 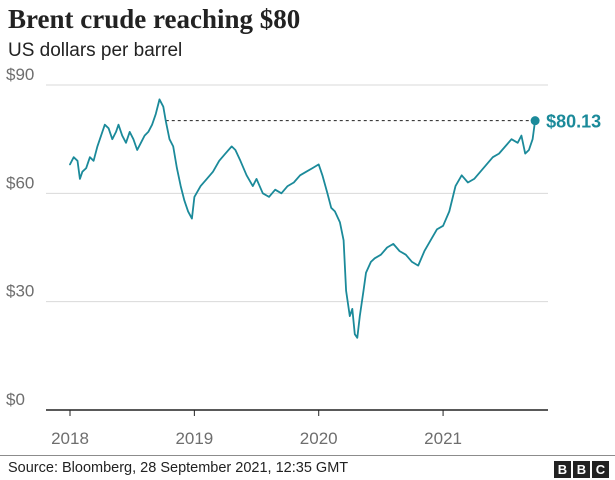 What do you see at coordinates (70, 438) in the screenshot?
I see `x-tick-label: 2018` at bounding box center [70, 438].